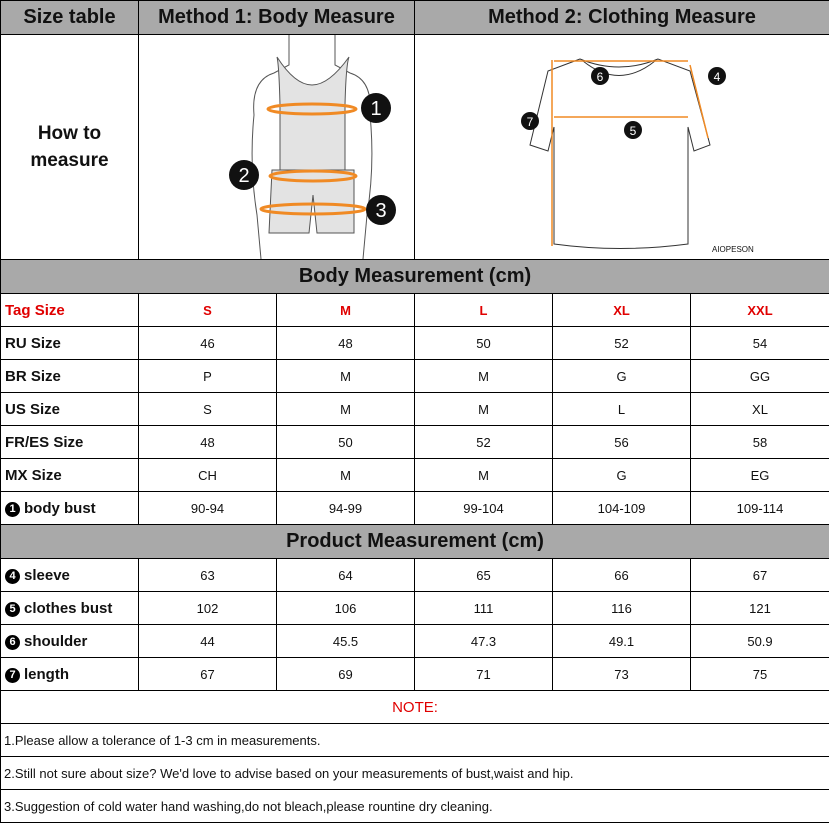  What do you see at coordinates (12, 509) in the screenshot?
I see `number-badge-icon: 1` at bounding box center [12, 509].